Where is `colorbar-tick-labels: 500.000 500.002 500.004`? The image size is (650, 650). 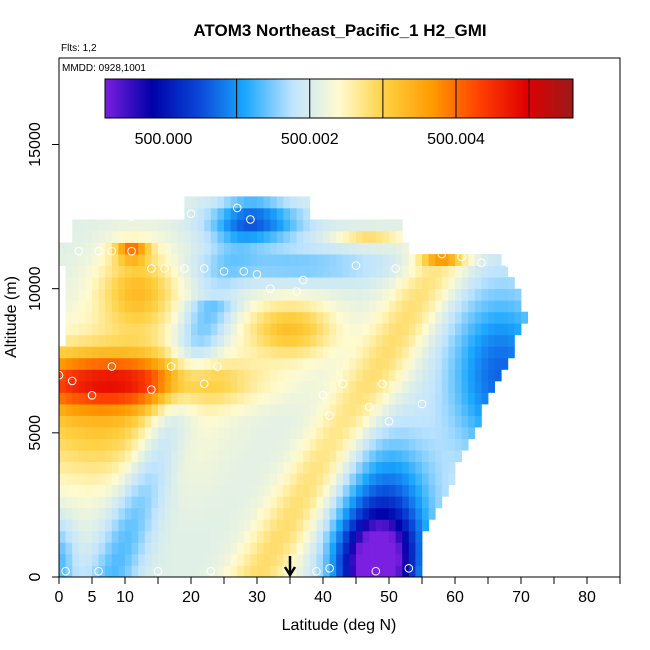
colorbar-tick-labels: 500.000 500.002 500.004 is located at coordinates (310, 139).